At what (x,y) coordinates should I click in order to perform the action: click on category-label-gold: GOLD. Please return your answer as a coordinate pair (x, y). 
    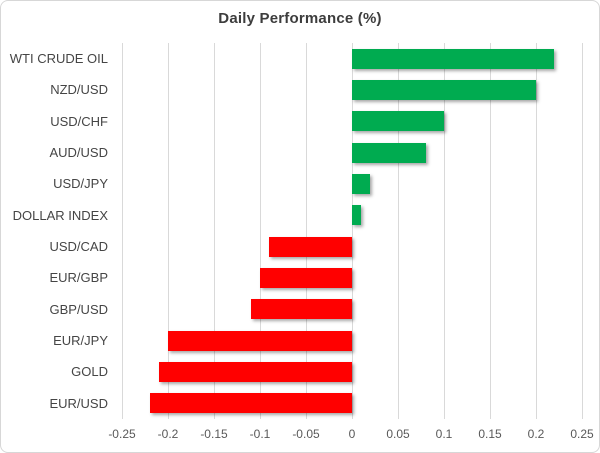
    Looking at the image, I should click on (89, 372).